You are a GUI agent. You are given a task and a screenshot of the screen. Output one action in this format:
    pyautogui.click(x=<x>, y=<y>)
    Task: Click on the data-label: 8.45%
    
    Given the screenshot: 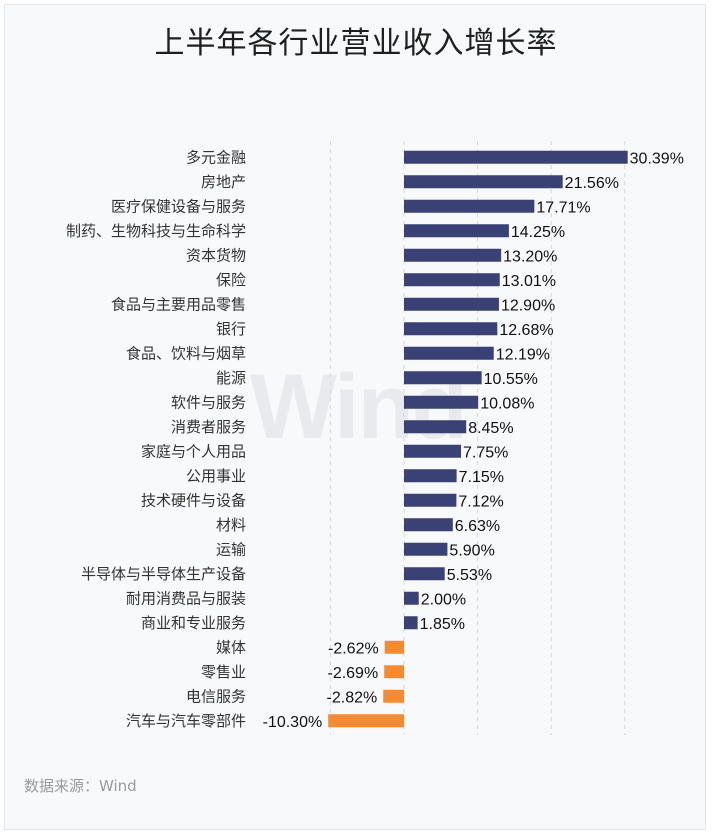 What is the action you would take?
    pyautogui.click(x=490, y=428)
    